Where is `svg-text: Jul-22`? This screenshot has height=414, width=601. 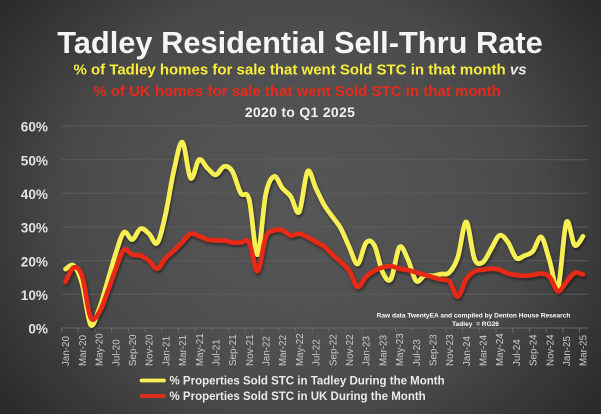 svg-text: Jul-22 is located at coordinates (317, 352).